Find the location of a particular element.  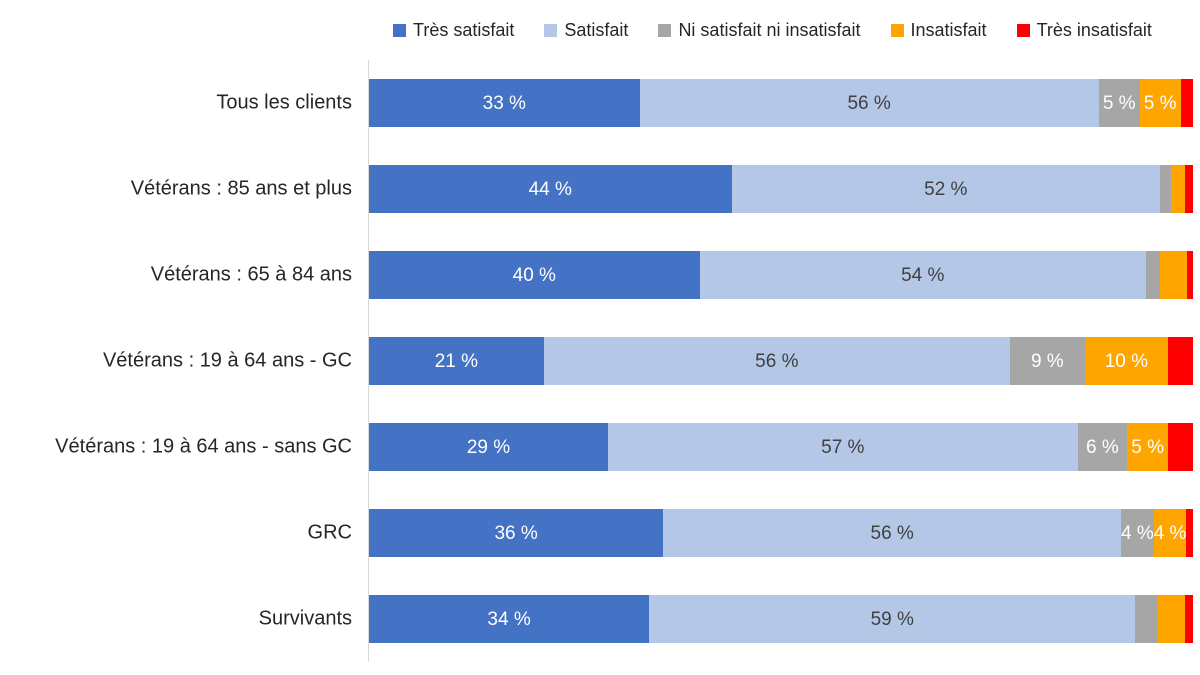

bar-segment: 9 % is located at coordinates (1047, 361).